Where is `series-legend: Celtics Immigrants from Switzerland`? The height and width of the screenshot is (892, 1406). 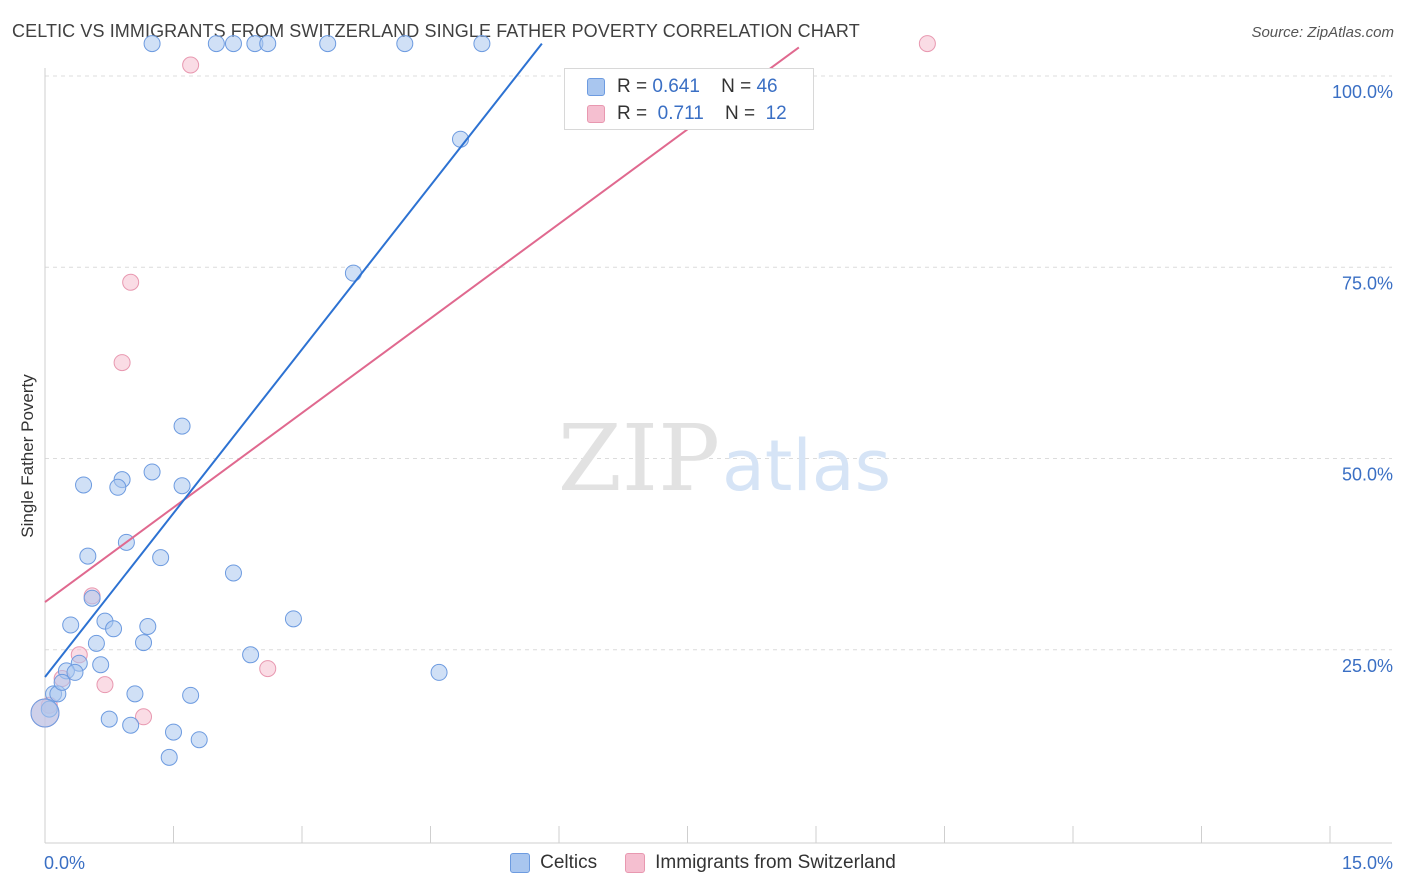 series-legend: Celtics Immigrants from Switzerland is located at coordinates (703, 863).